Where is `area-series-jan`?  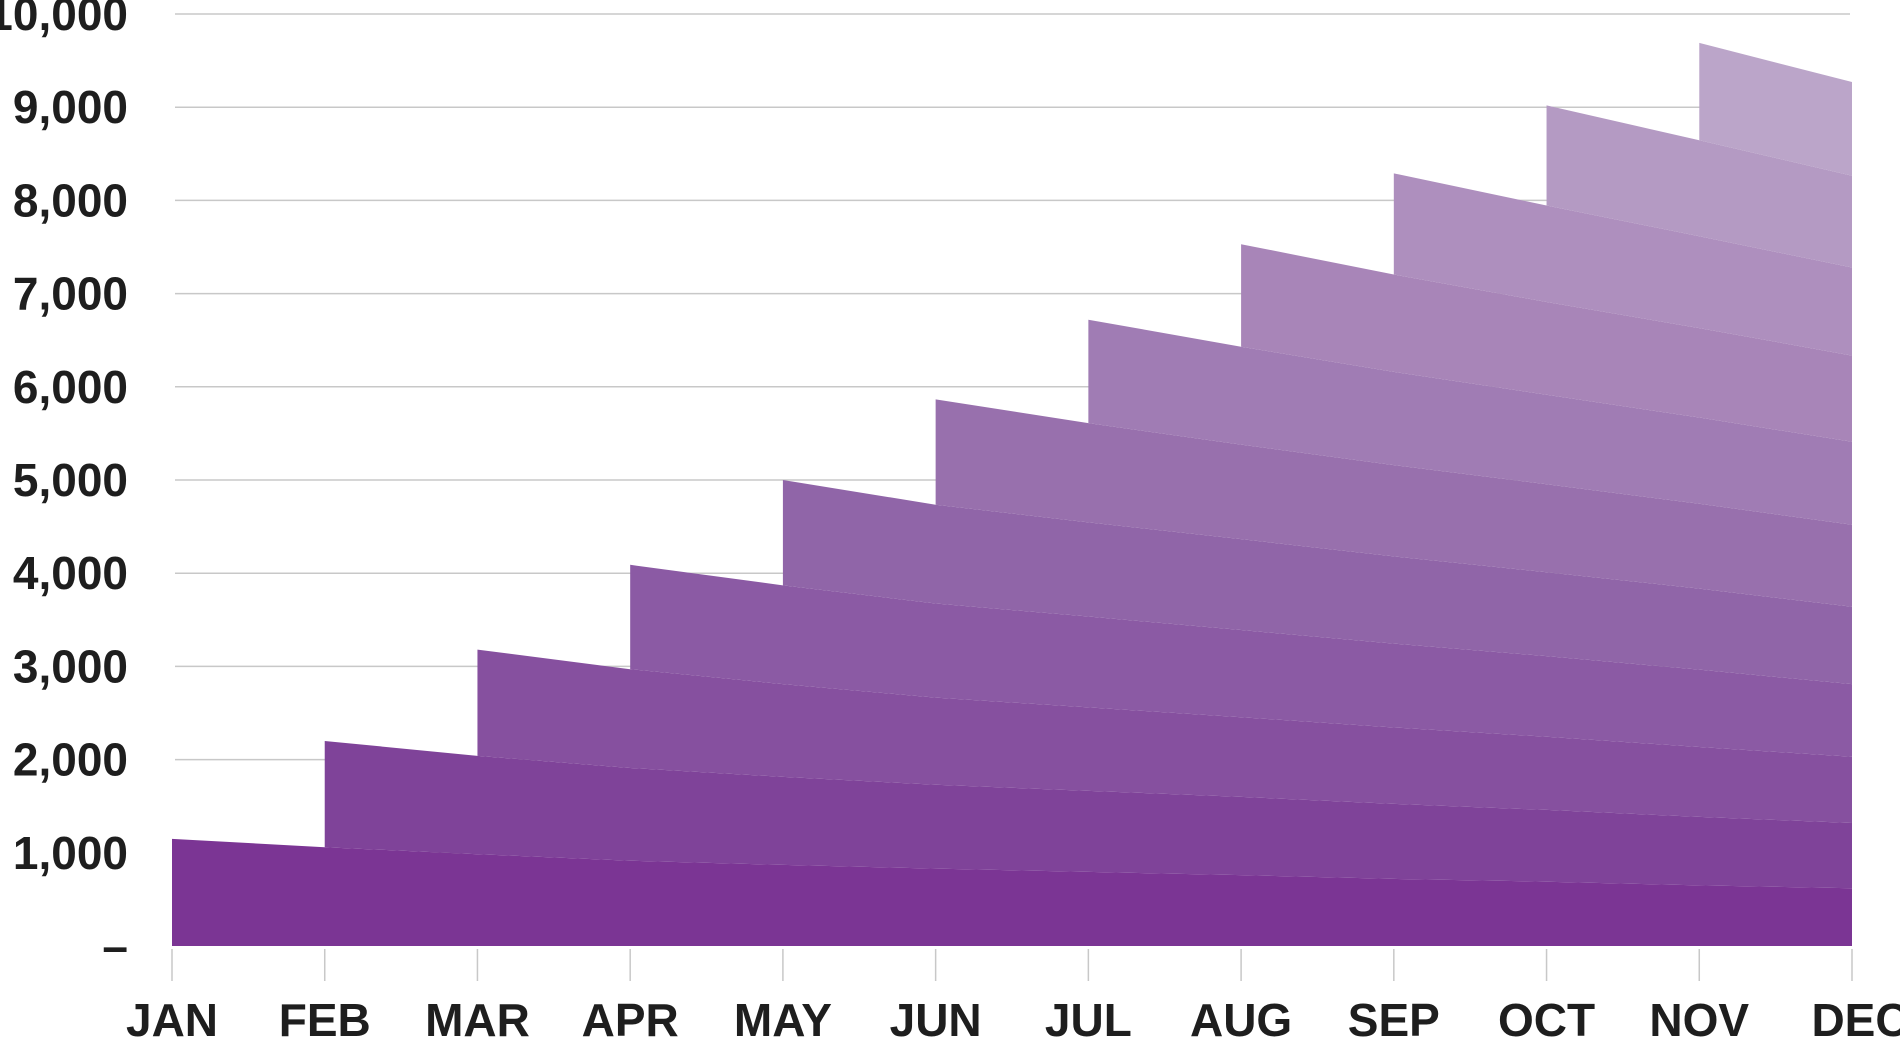
area-series-jan is located at coordinates (1012, 892).